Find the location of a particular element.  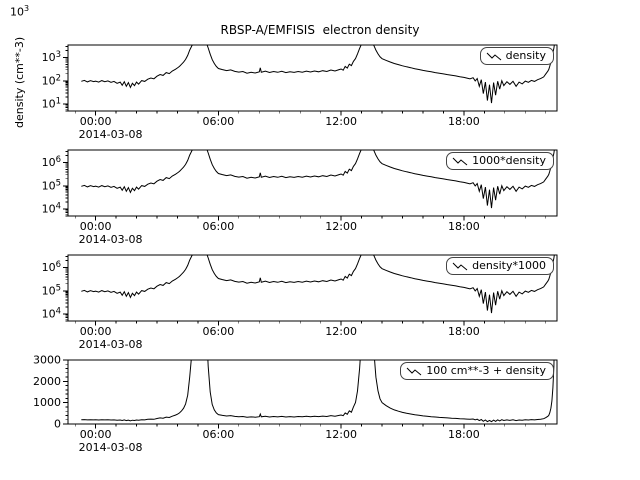

100-plus-density-line is located at coordinates (318, 391).